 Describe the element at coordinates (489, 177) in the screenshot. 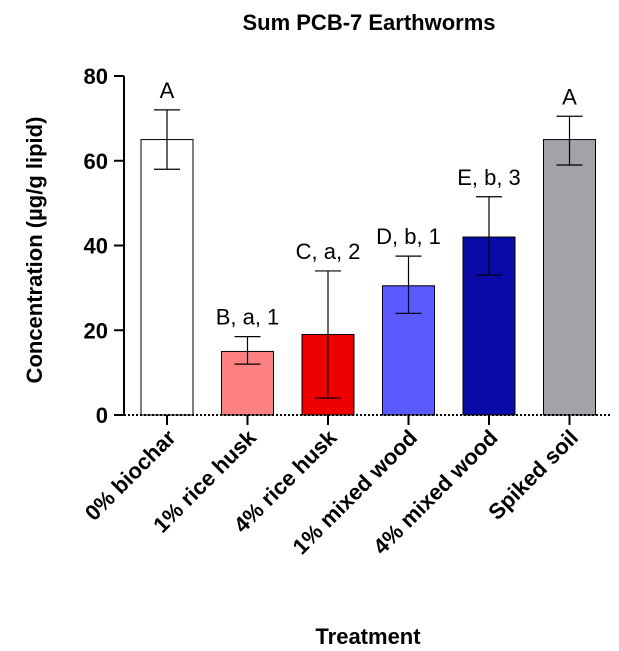

I see `significance-label: E, b, 3` at that location.